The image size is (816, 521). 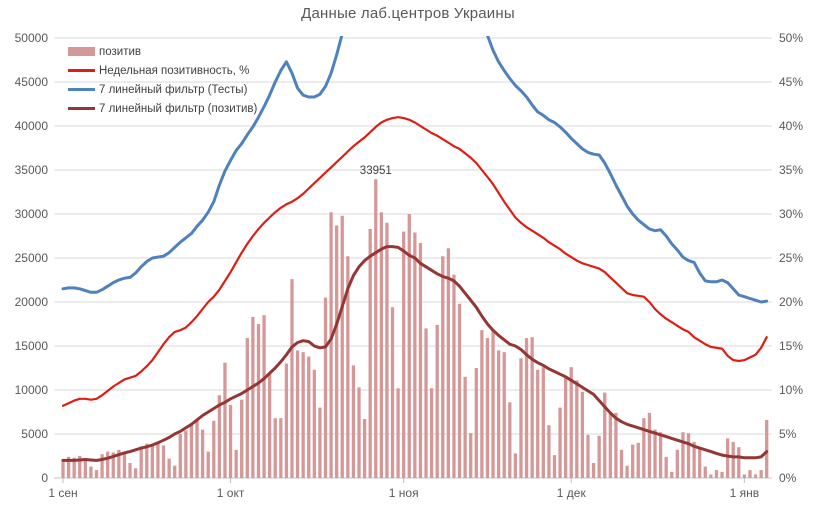 I want to click on y-axis-label-left: 20000, so click(x=32, y=302).